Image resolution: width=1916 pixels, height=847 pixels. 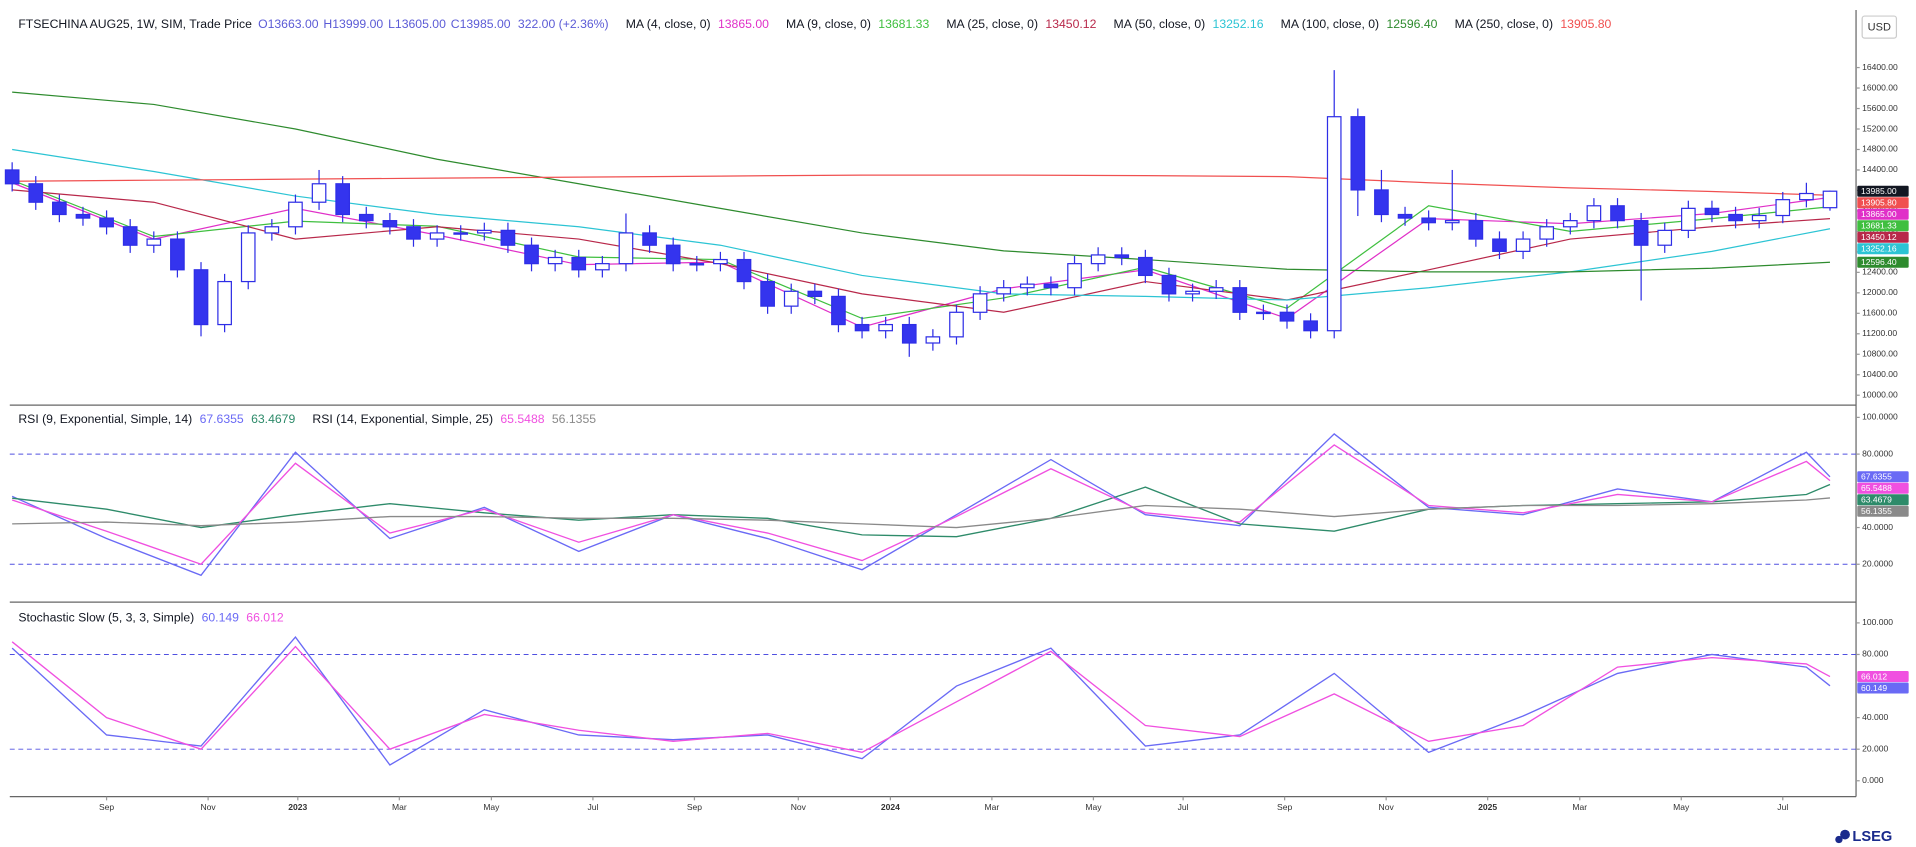 I want to click on legend-name: MA (250, close, 0), so click(x=1504, y=24).